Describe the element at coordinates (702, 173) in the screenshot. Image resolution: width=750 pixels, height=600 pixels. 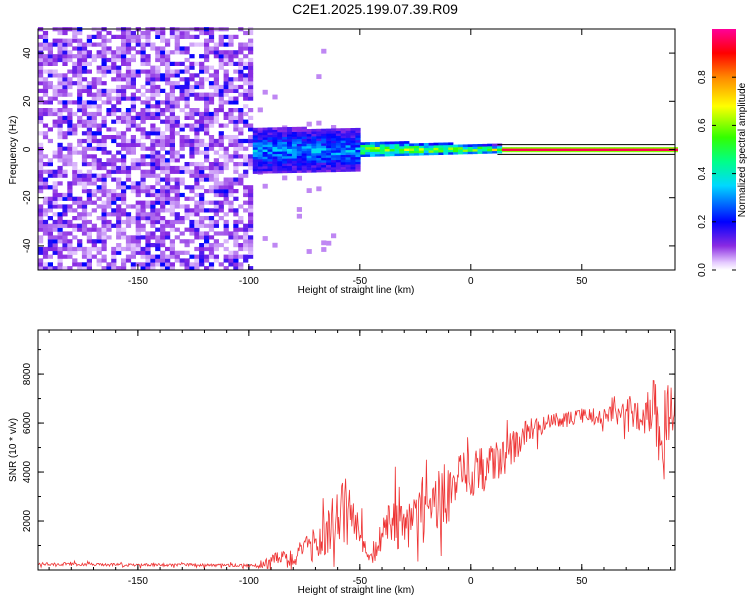
I see `colorbar-tick-label: 0.4` at that location.